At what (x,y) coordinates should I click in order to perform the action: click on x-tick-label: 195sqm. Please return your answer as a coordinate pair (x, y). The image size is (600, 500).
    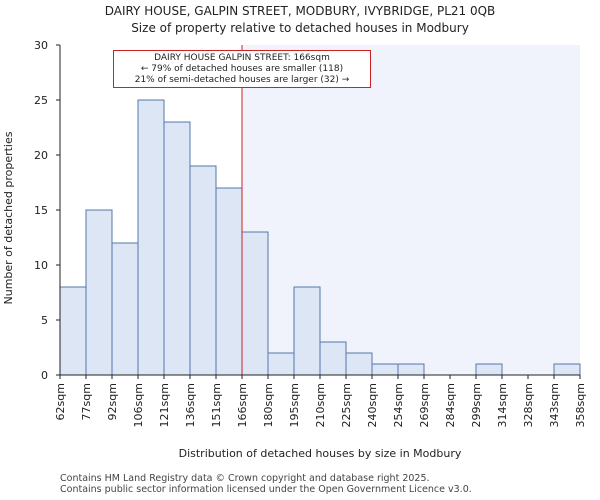
    Looking at the image, I should click on (294, 405).